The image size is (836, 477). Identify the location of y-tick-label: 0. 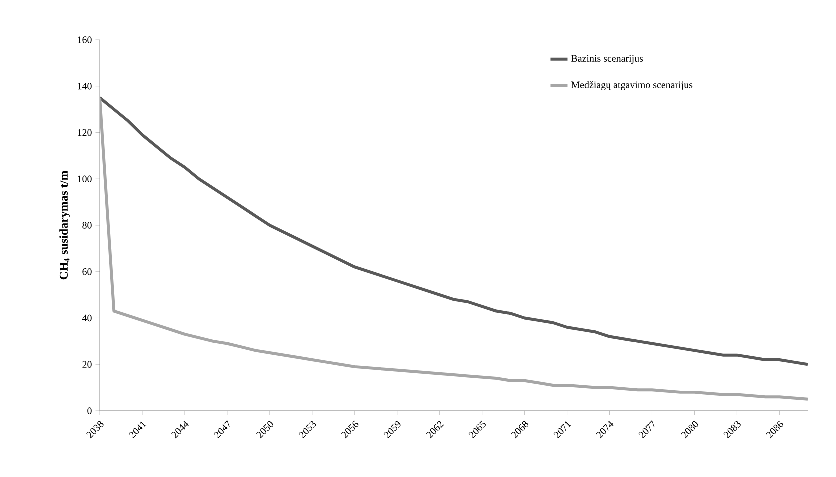
(90, 411).